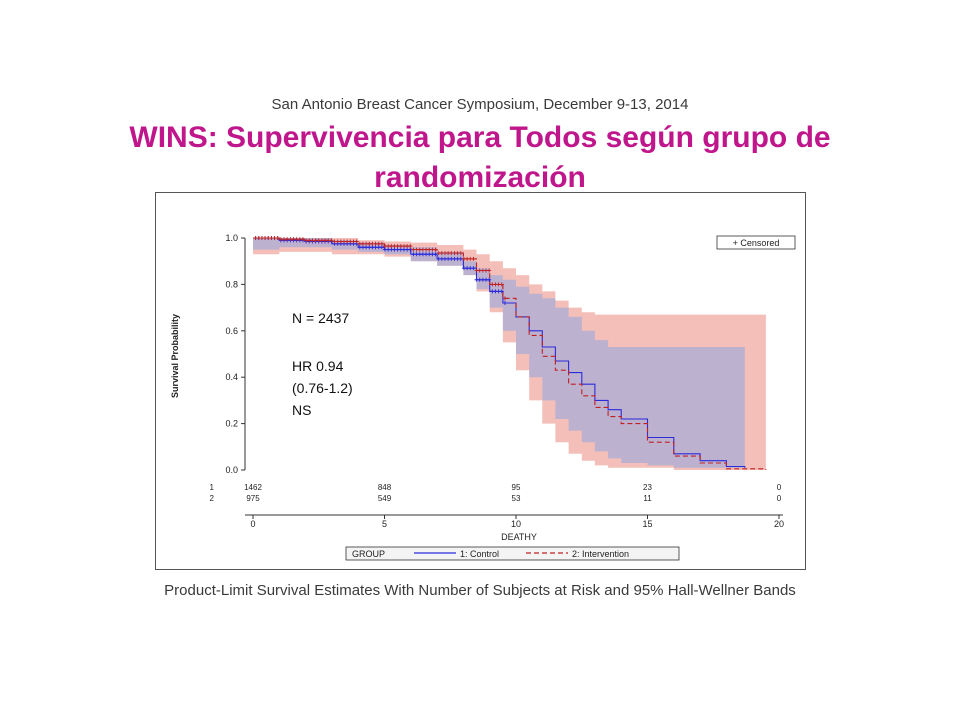 This screenshot has height=720, width=960. I want to click on annotation-line: NS, so click(301, 410).